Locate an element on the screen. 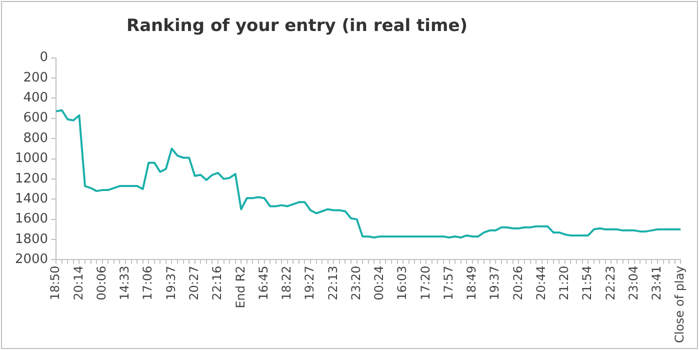  x-tick-label: 00:24 is located at coordinates (379, 283).